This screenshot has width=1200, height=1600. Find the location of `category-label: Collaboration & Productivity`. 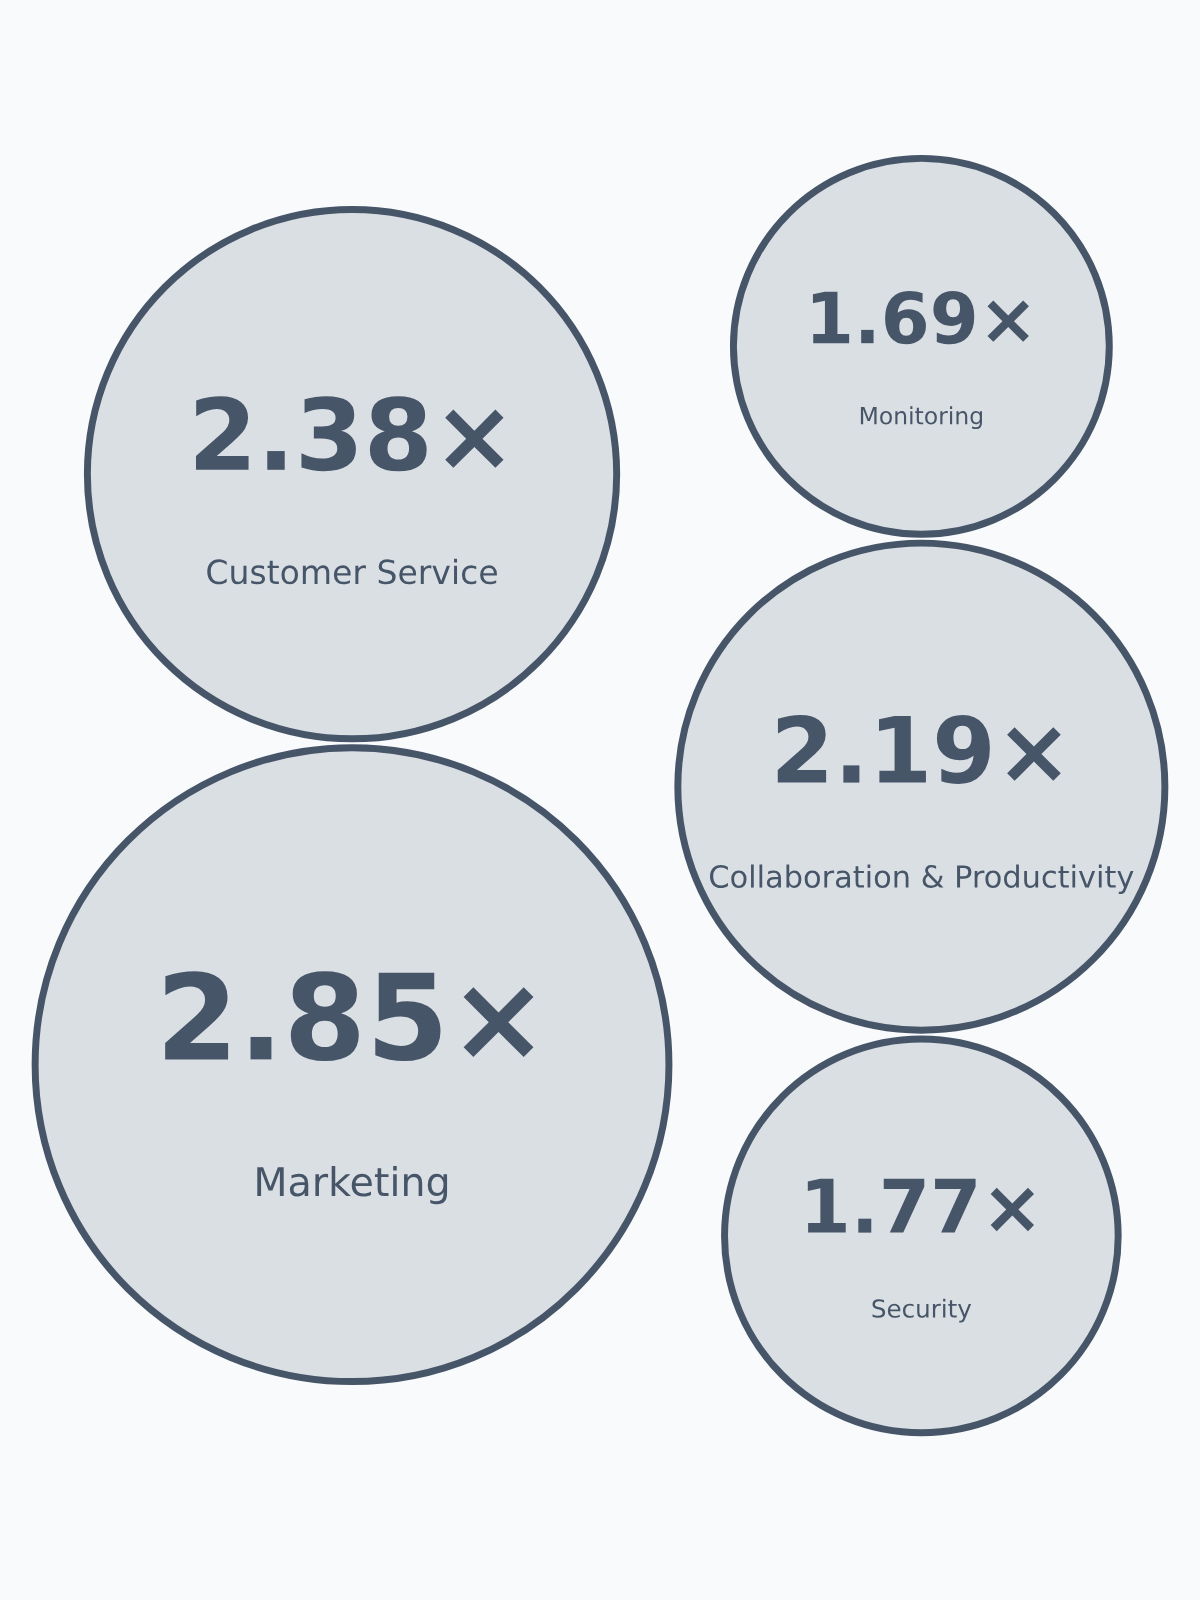

category-label: Collaboration & Productivity is located at coordinates (922, 879).